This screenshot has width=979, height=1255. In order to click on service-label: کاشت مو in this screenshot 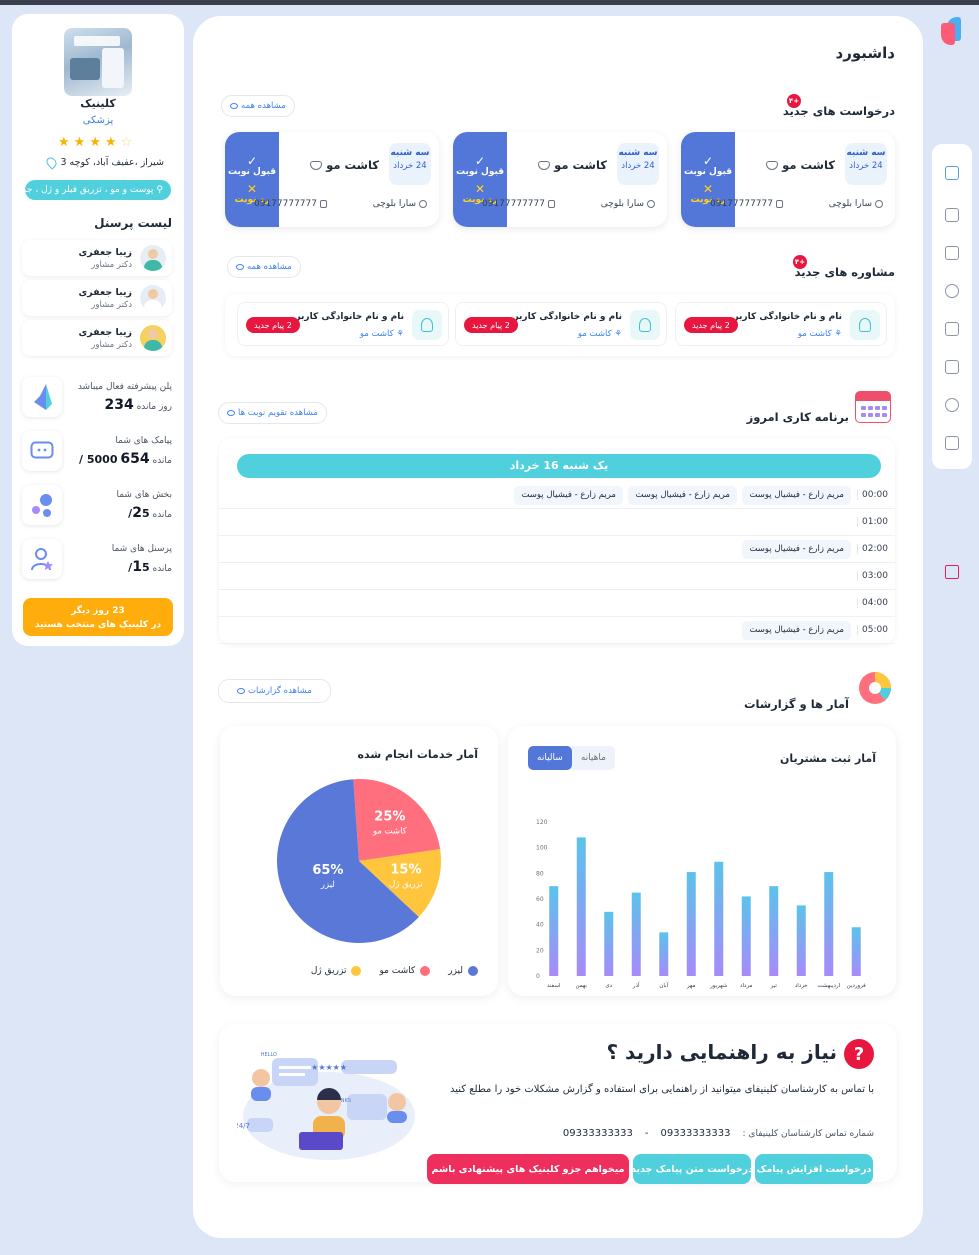, I will do `click(376, 334)`.